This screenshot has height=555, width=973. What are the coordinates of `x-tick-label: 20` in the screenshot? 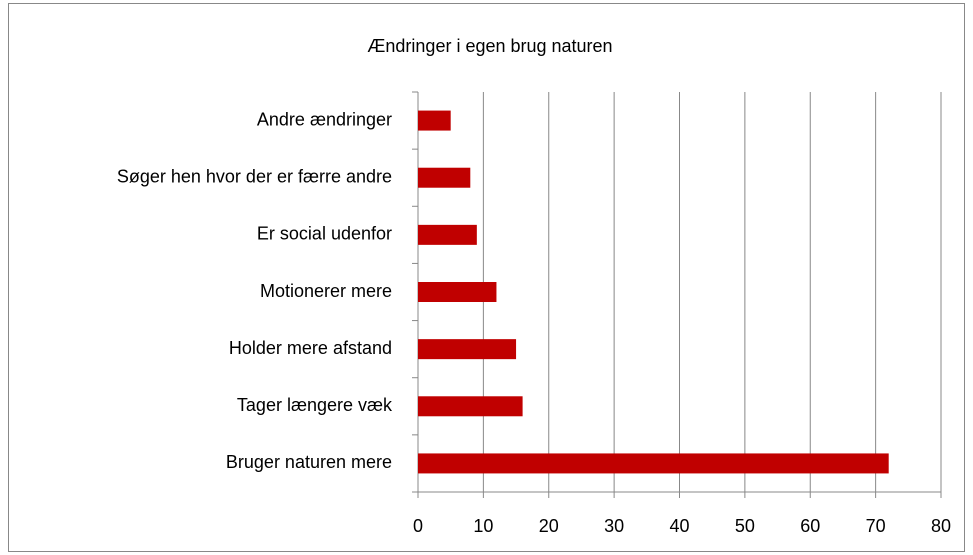 It's located at (549, 526).